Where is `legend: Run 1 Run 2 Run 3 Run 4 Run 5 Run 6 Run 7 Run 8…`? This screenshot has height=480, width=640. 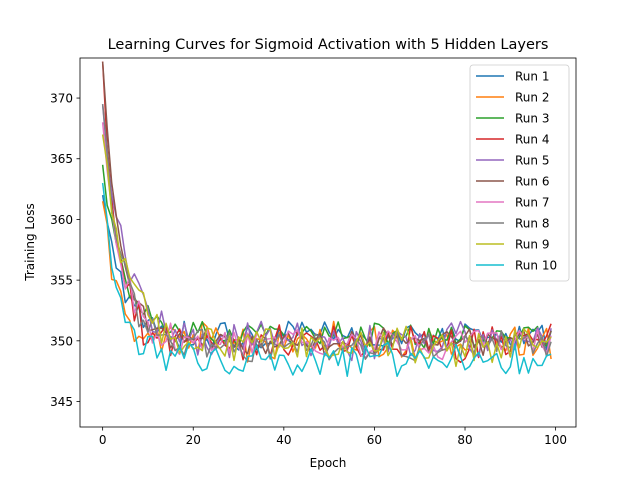 legend: Run 1 Run 2 Run 3 Run 4 Run 5 Run 6 Run 7 Run 8… is located at coordinates (519, 173).